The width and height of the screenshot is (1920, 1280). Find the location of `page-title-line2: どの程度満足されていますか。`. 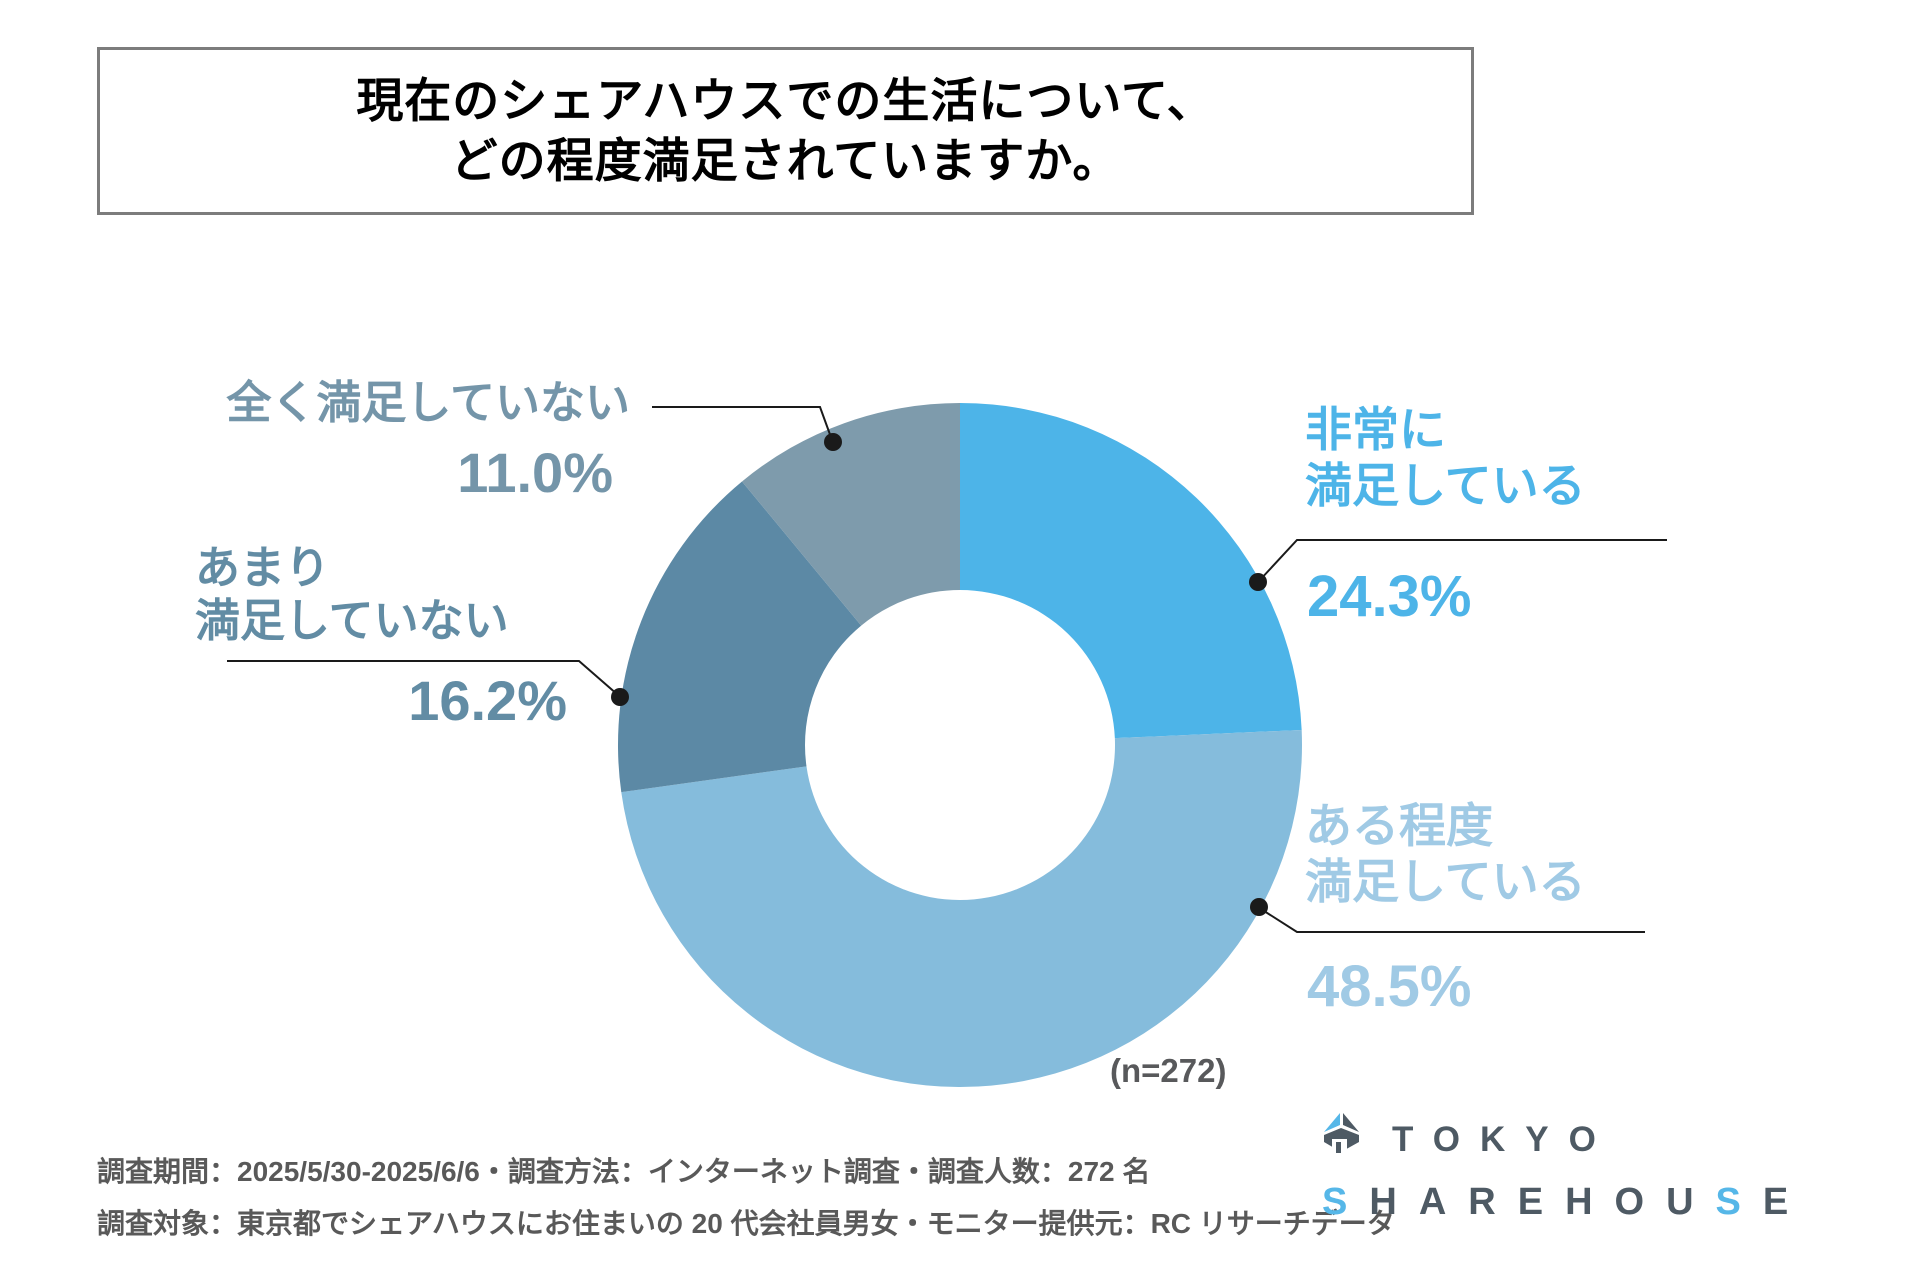

page-title-line2: どの程度満足されていますか。 is located at coordinates (785, 160).